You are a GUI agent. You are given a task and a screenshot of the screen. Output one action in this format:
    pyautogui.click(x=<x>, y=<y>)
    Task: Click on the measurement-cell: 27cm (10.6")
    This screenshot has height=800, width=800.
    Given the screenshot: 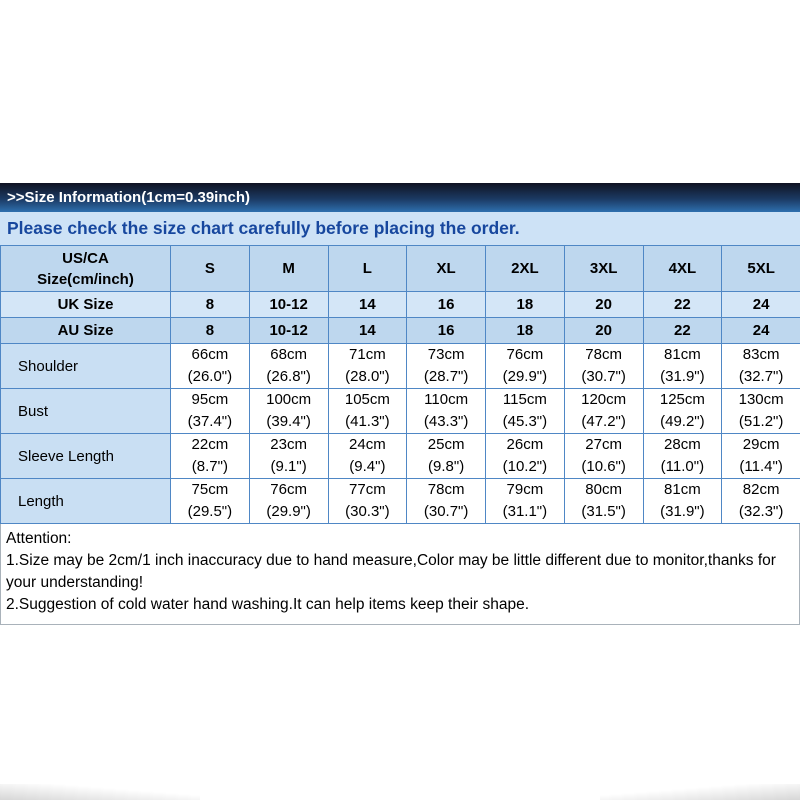 What is the action you would take?
    pyautogui.click(x=603, y=456)
    